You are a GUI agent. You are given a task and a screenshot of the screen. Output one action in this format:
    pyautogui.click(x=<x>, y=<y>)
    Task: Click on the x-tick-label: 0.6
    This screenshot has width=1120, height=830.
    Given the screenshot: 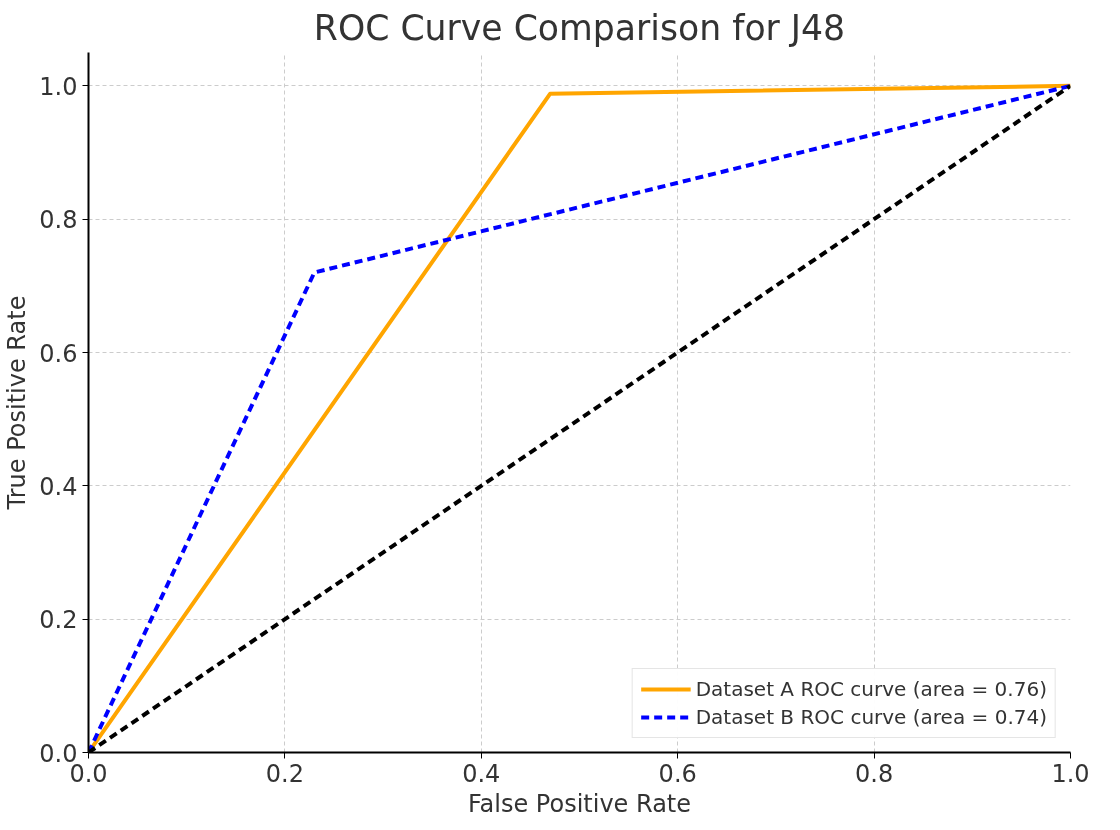 What is the action you would take?
    pyautogui.click(x=677, y=773)
    